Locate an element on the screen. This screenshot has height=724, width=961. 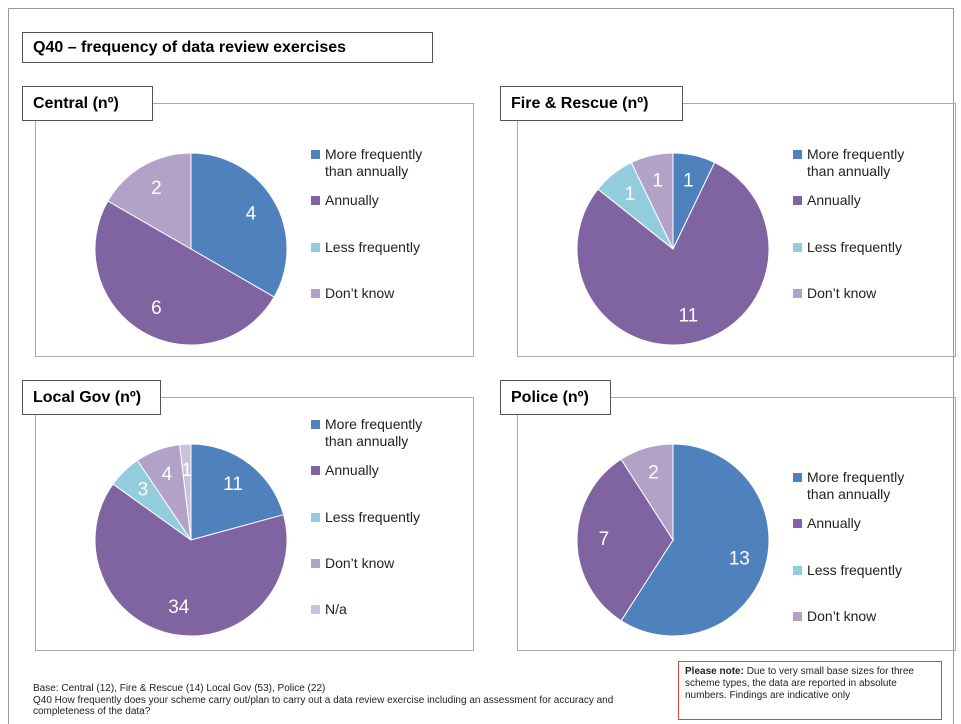
data-label: 6 is located at coordinates (156, 308).